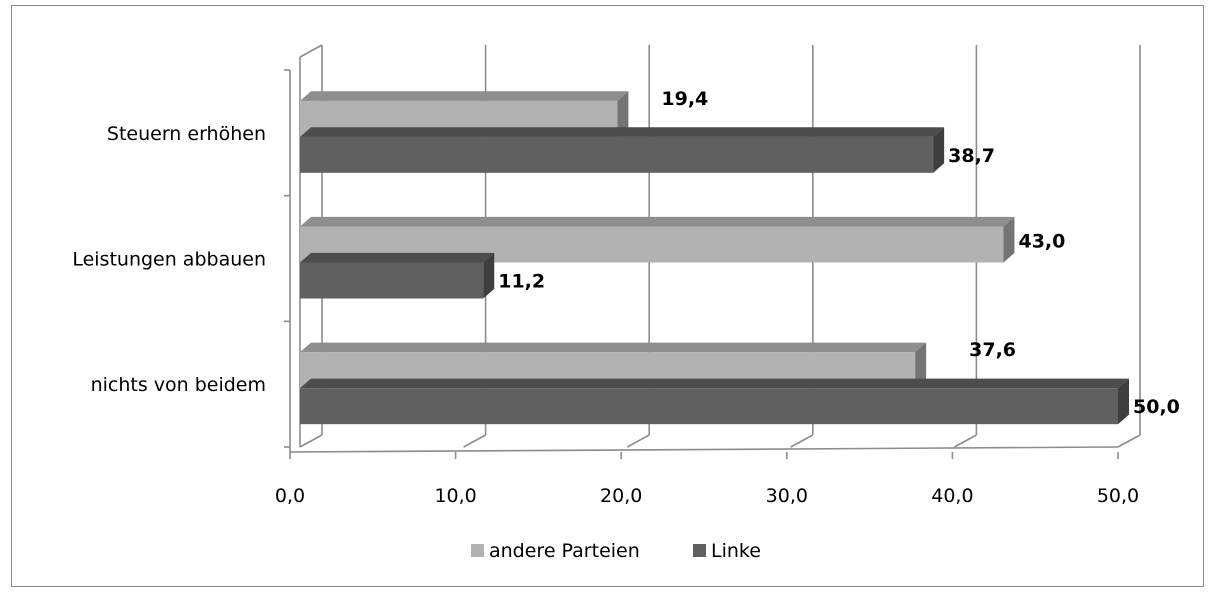 This screenshot has width=1214, height=592. I want to click on data-label: 11,2, so click(521, 282).